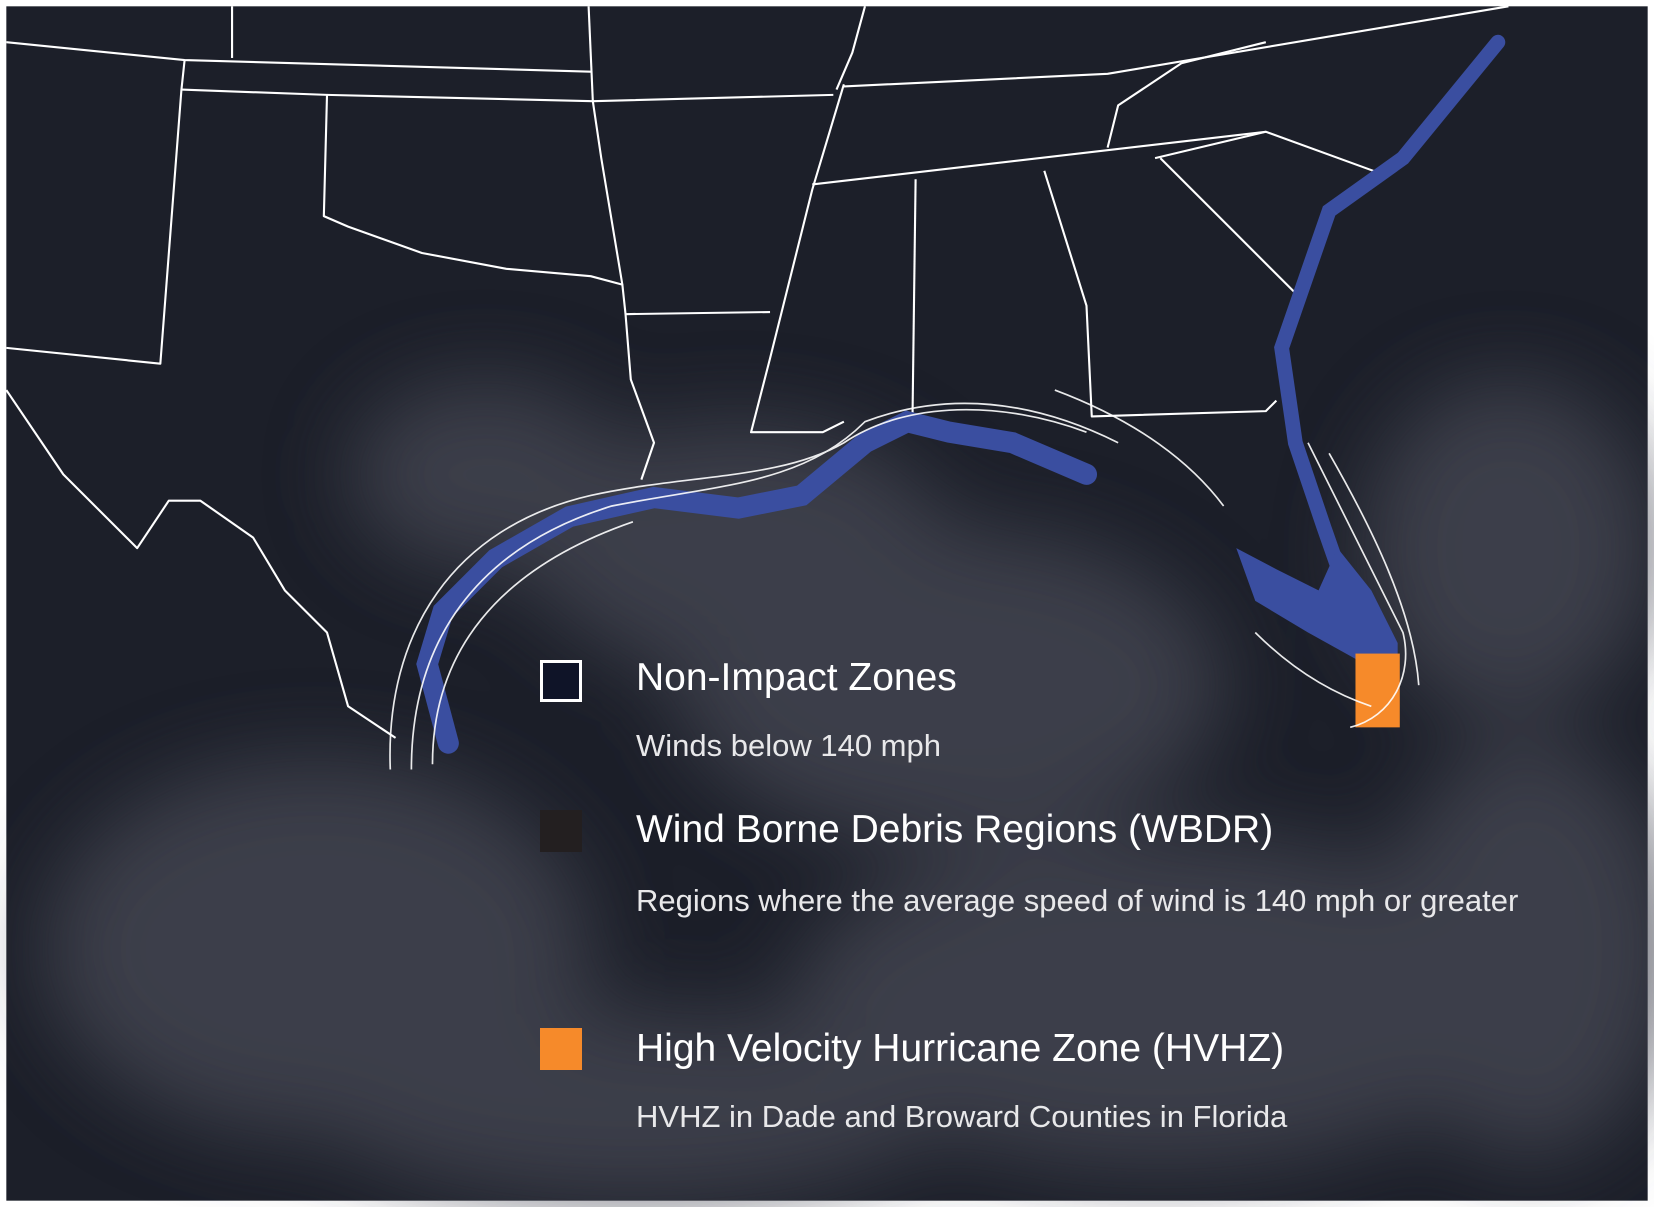 This screenshot has height=1207, width=1654. Describe the element at coordinates (955, 829) in the screenshot. I see `legend-title: Wind Borne Debris Regions (WBDR)` at that location.